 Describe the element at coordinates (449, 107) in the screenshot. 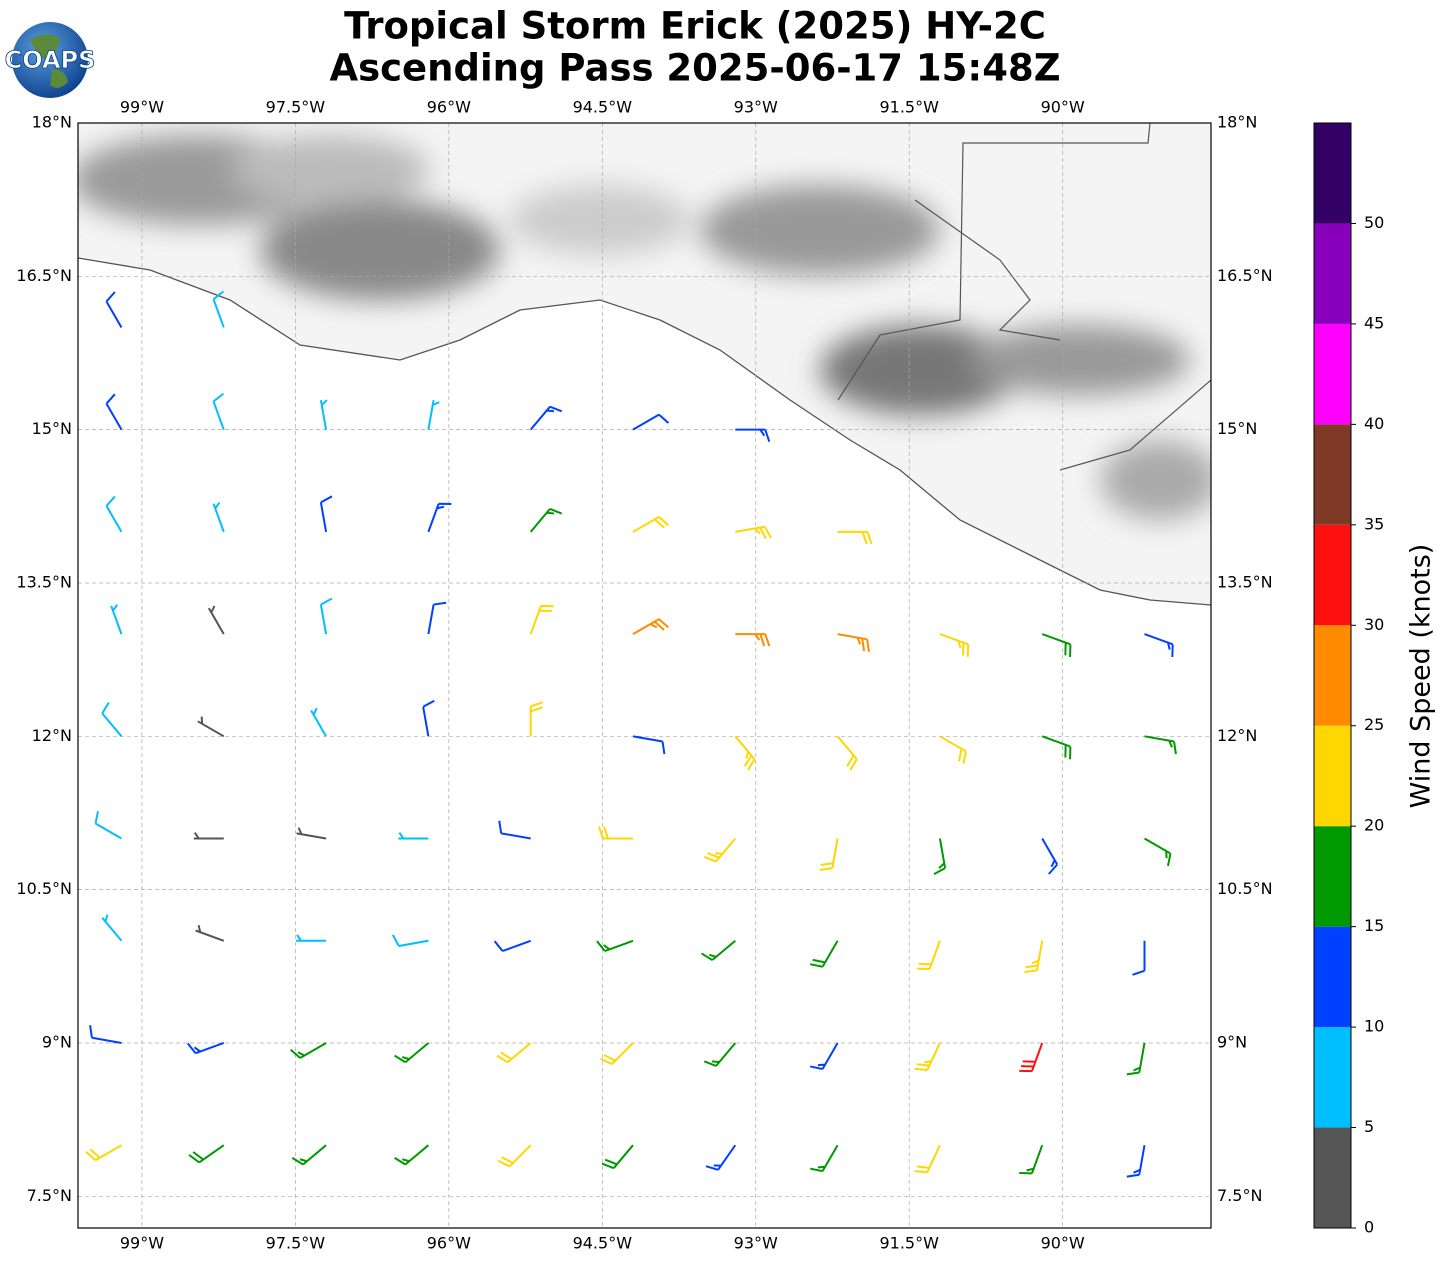

I see `x-tick-label: 96°W` at that location.